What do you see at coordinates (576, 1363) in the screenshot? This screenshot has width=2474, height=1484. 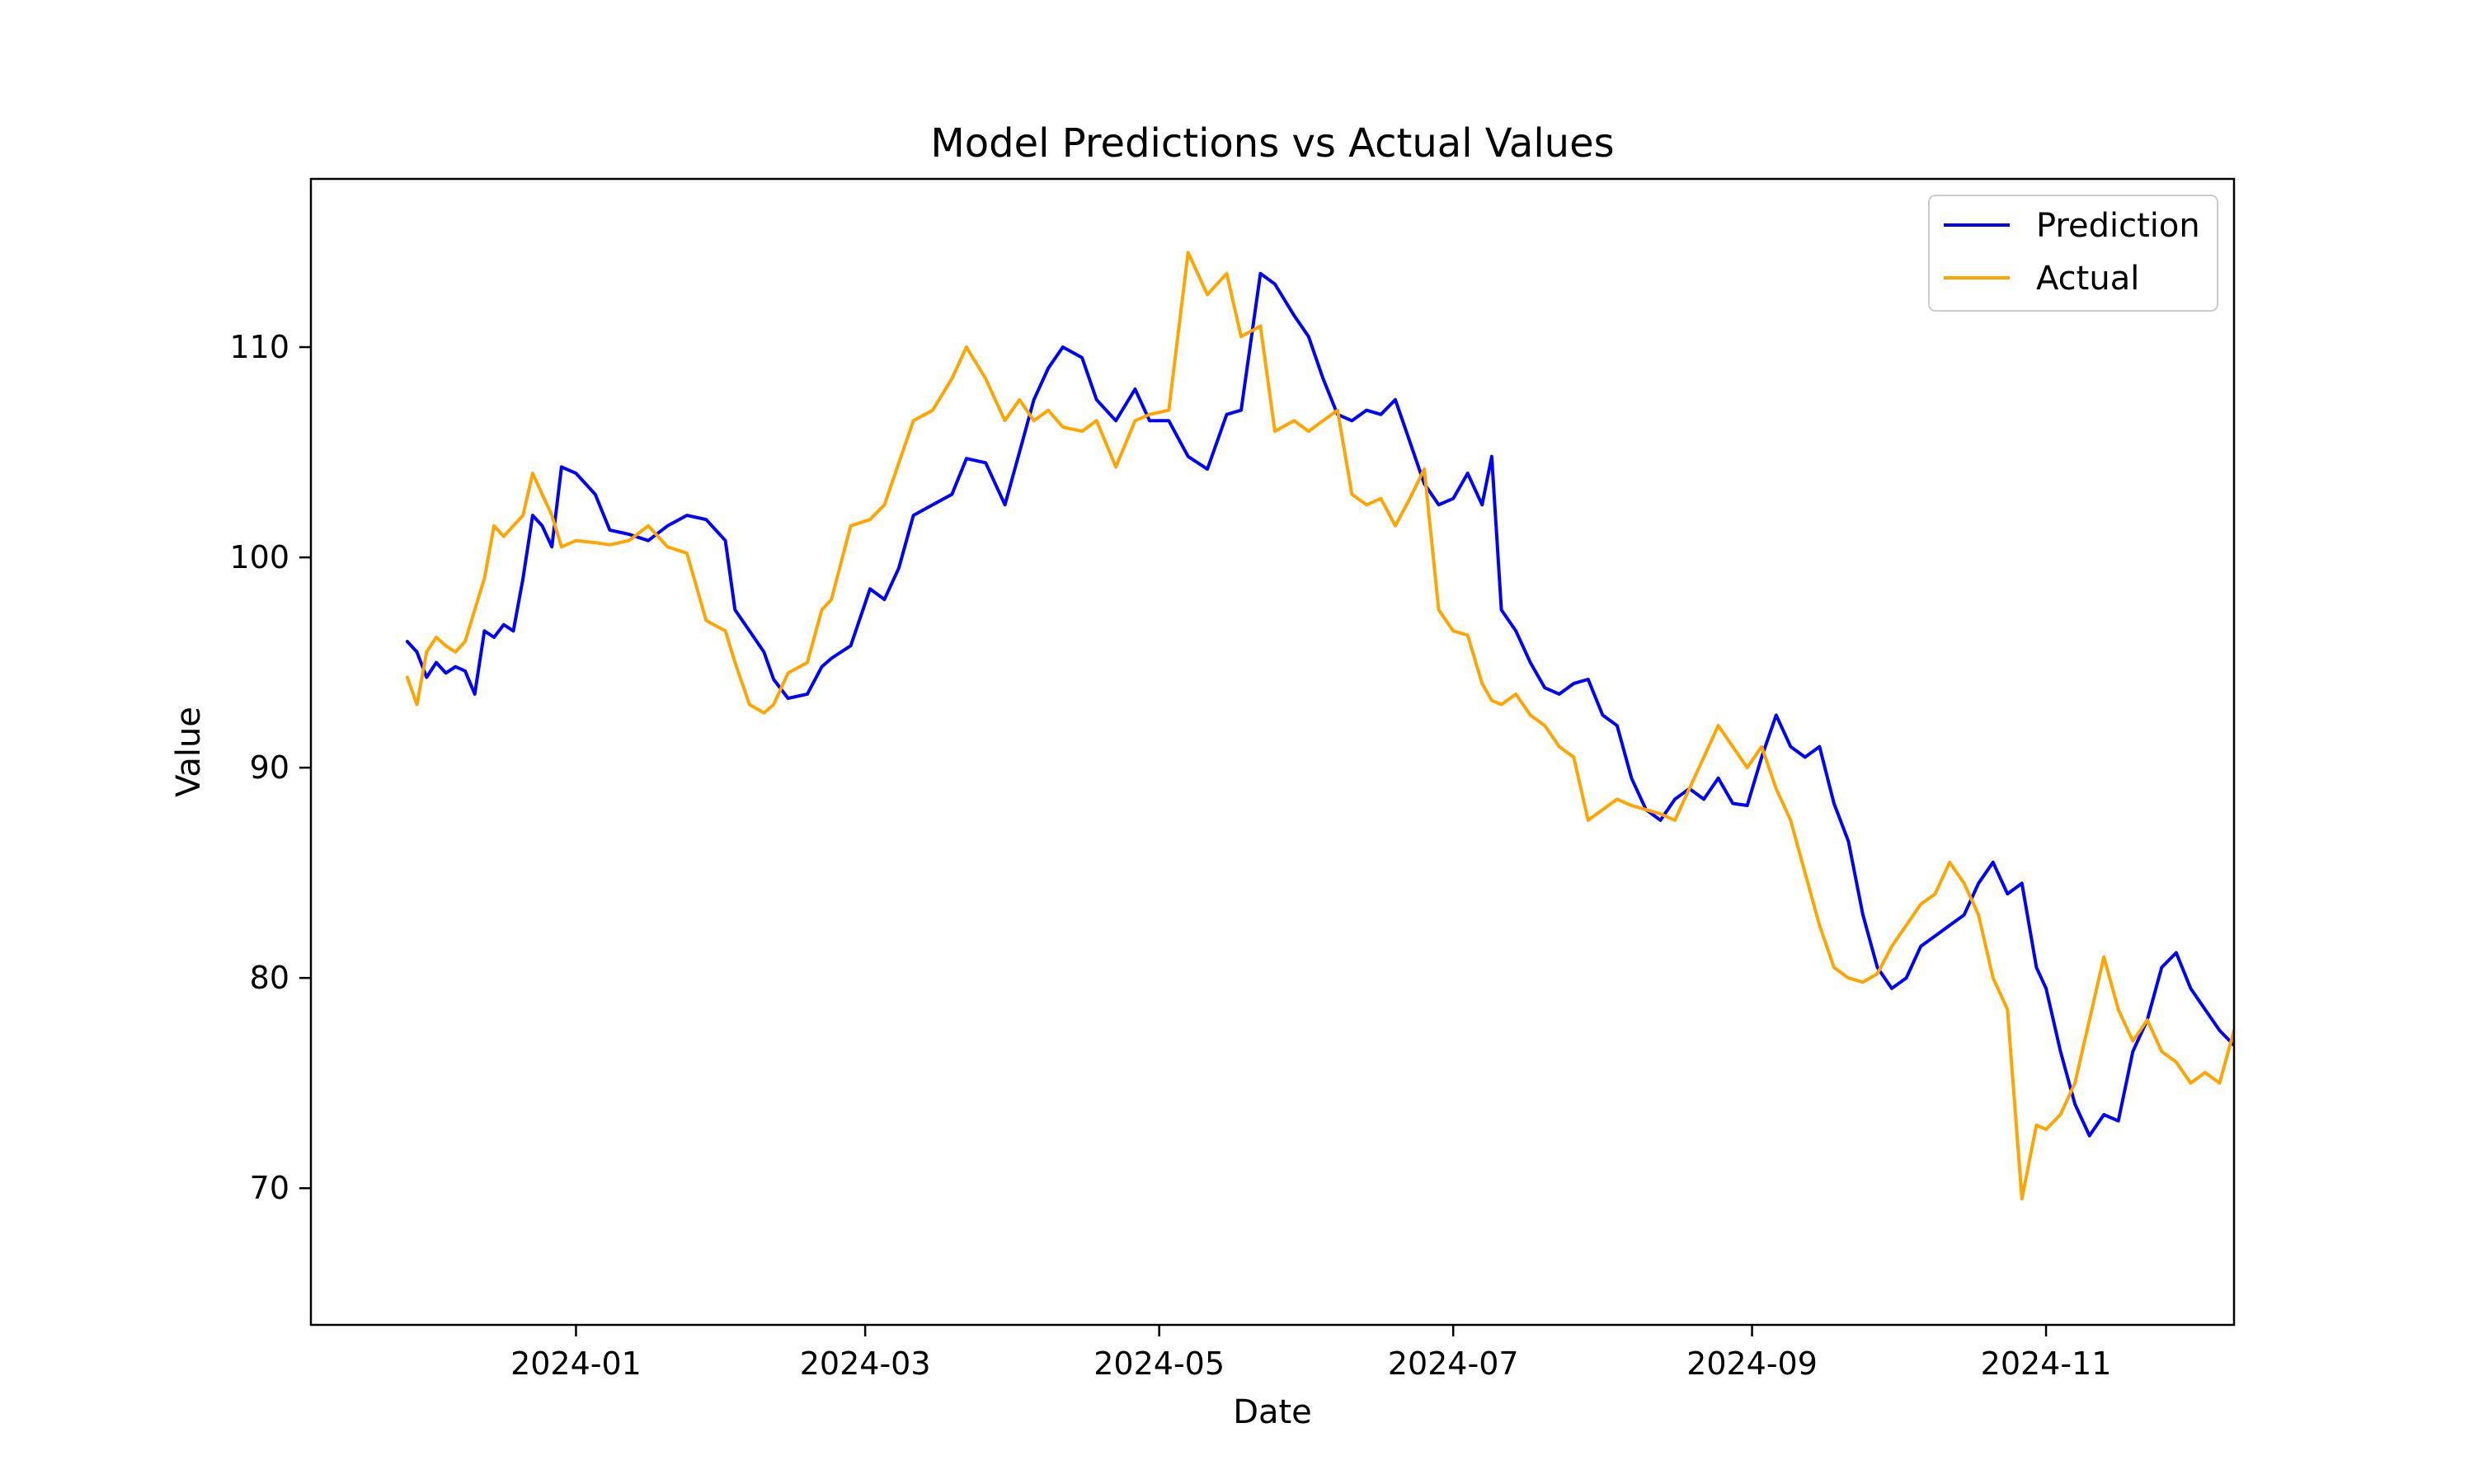 I see `x-tick-label: 2024-01` at bounding box center [576, 1363].